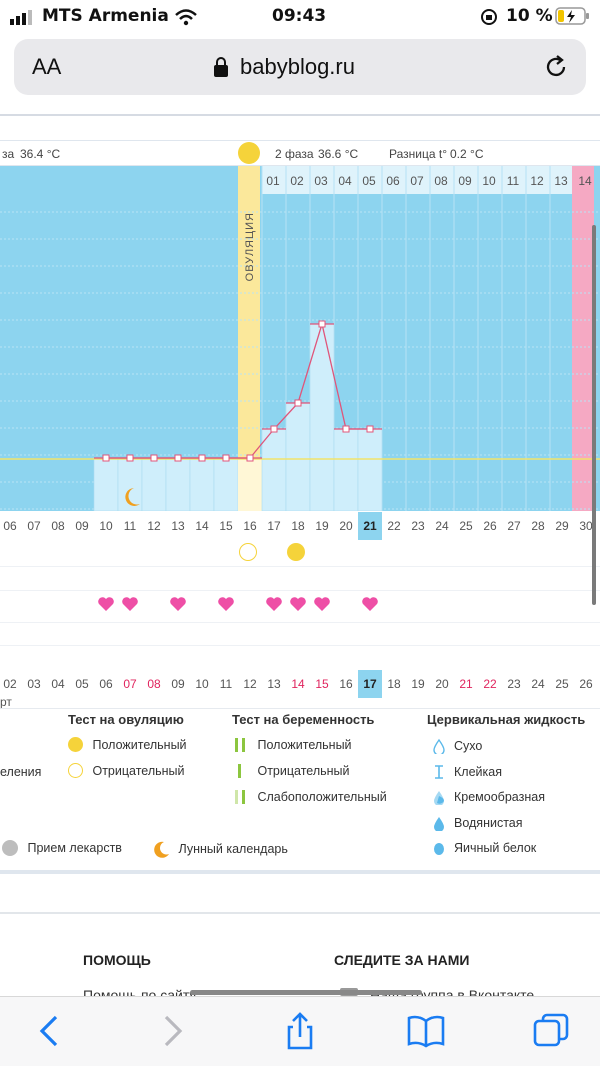 This screenshot has height=1066, width=600. What do you see at coordinates (250, 526) in the screenshot?
I see `cycle-day-number: 16` at bounding box center [250, 526].